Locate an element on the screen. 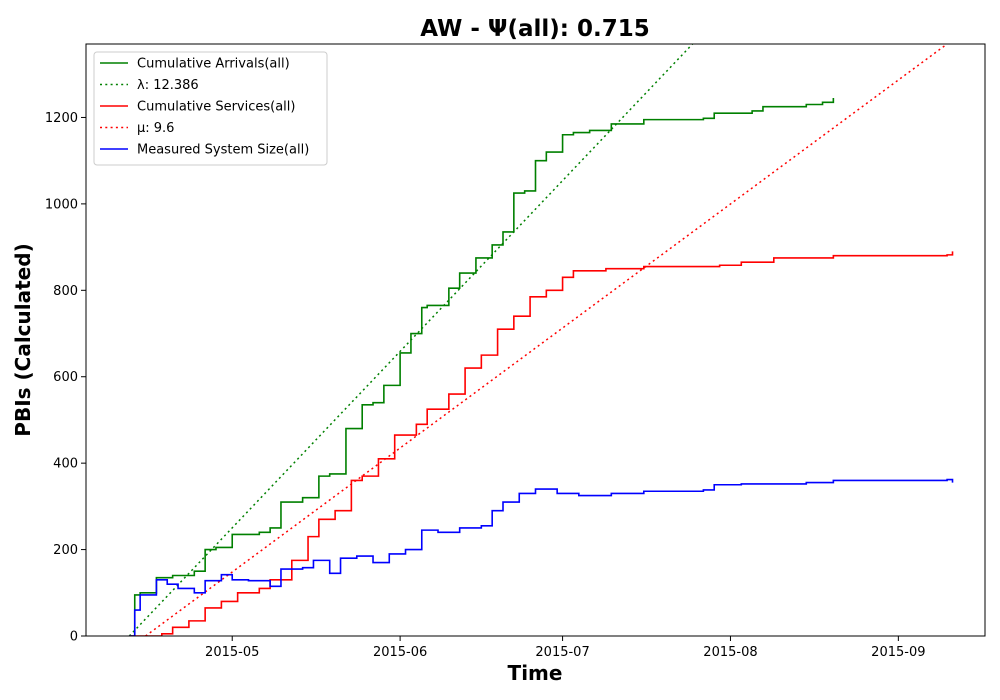  y-tick-label: 600 is located at coordinates (65, 377).